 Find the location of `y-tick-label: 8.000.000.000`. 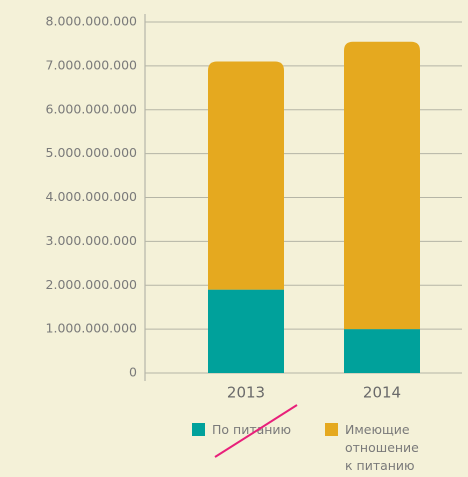

y-tick-label: 8.000.000.000 is located at coordinates (91, 21).